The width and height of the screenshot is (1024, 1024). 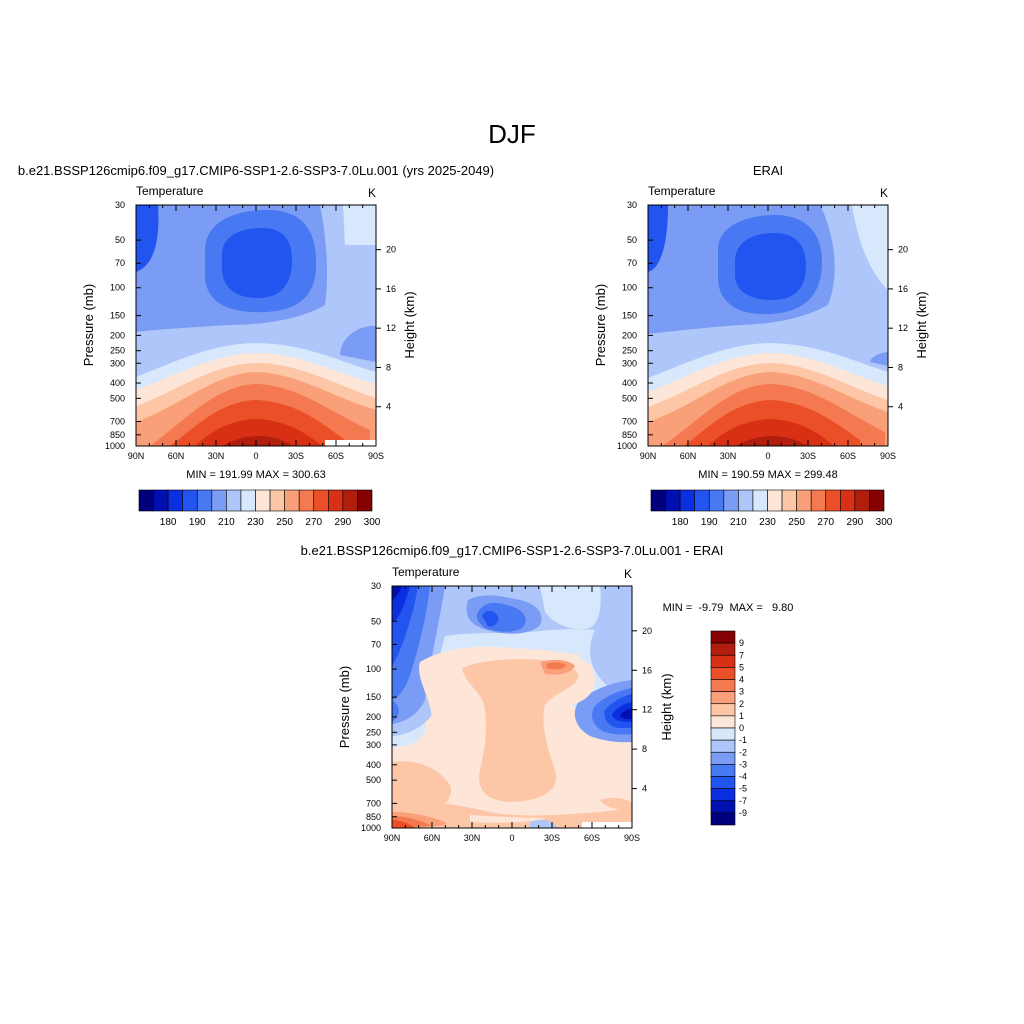 What do you see at coordinates (391, 250) in the screenshot?
I see `height-tick-label: 20` at bounding box center [391, 250].